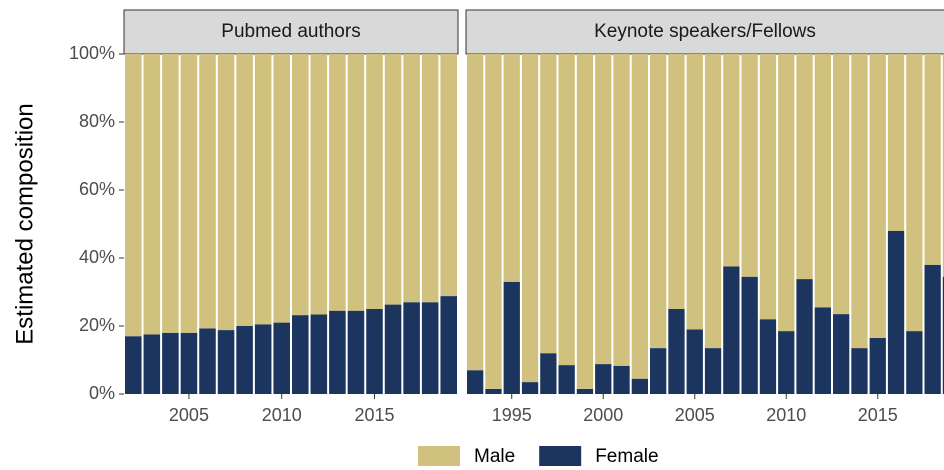 Image resolution: width=944 pixels, height=470 pixels. What do you see at coordinates (24, 223) in the screenshot?
I see `y-axis-label: Estimated composition` at bounding box center [24, 223].